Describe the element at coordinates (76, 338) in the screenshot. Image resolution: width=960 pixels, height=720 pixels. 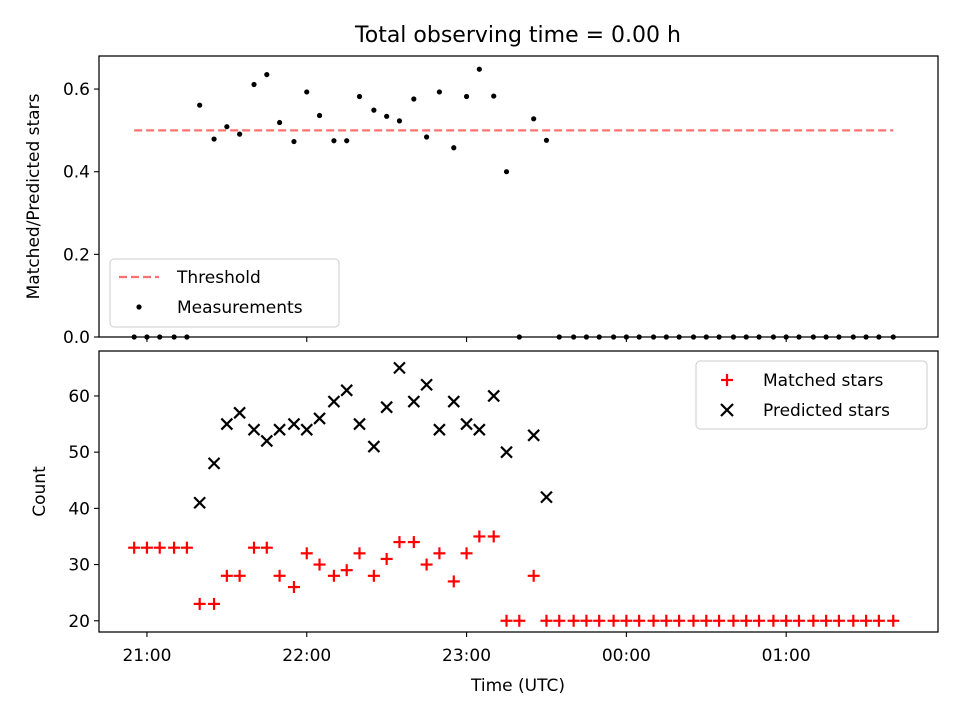
I see `top-y-tick-label: 0.0` at that location.